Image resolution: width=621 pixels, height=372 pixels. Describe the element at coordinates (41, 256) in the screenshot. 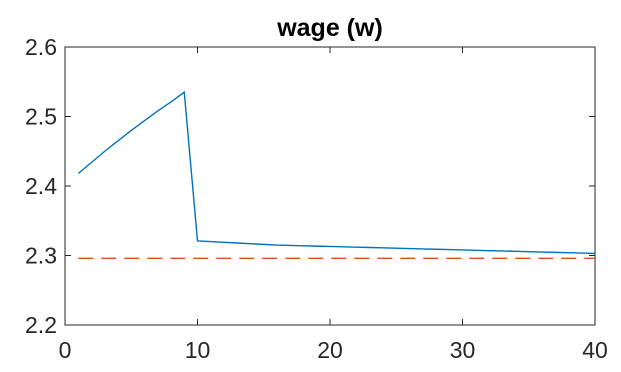

I see `y-tick-label: 2.3` at that location.